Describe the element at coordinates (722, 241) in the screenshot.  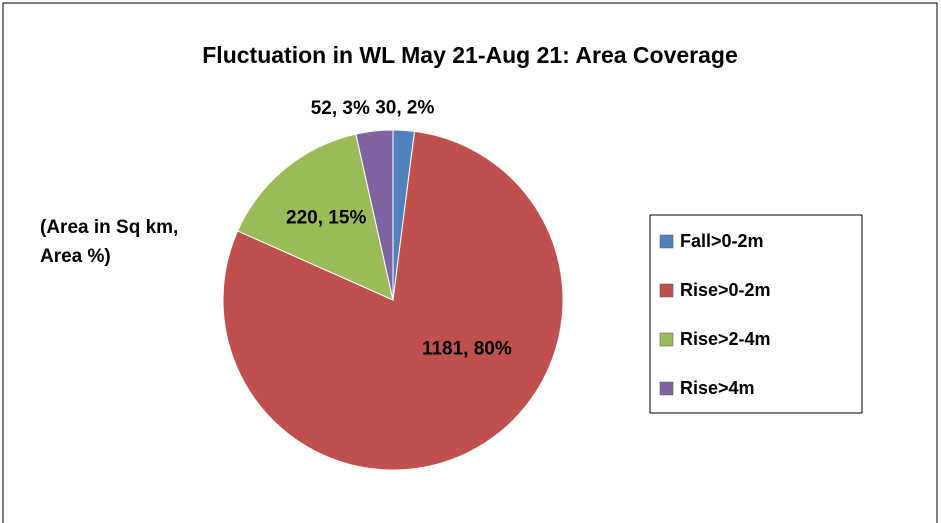
I see `legend-label: Fall>0-2m` at that location.